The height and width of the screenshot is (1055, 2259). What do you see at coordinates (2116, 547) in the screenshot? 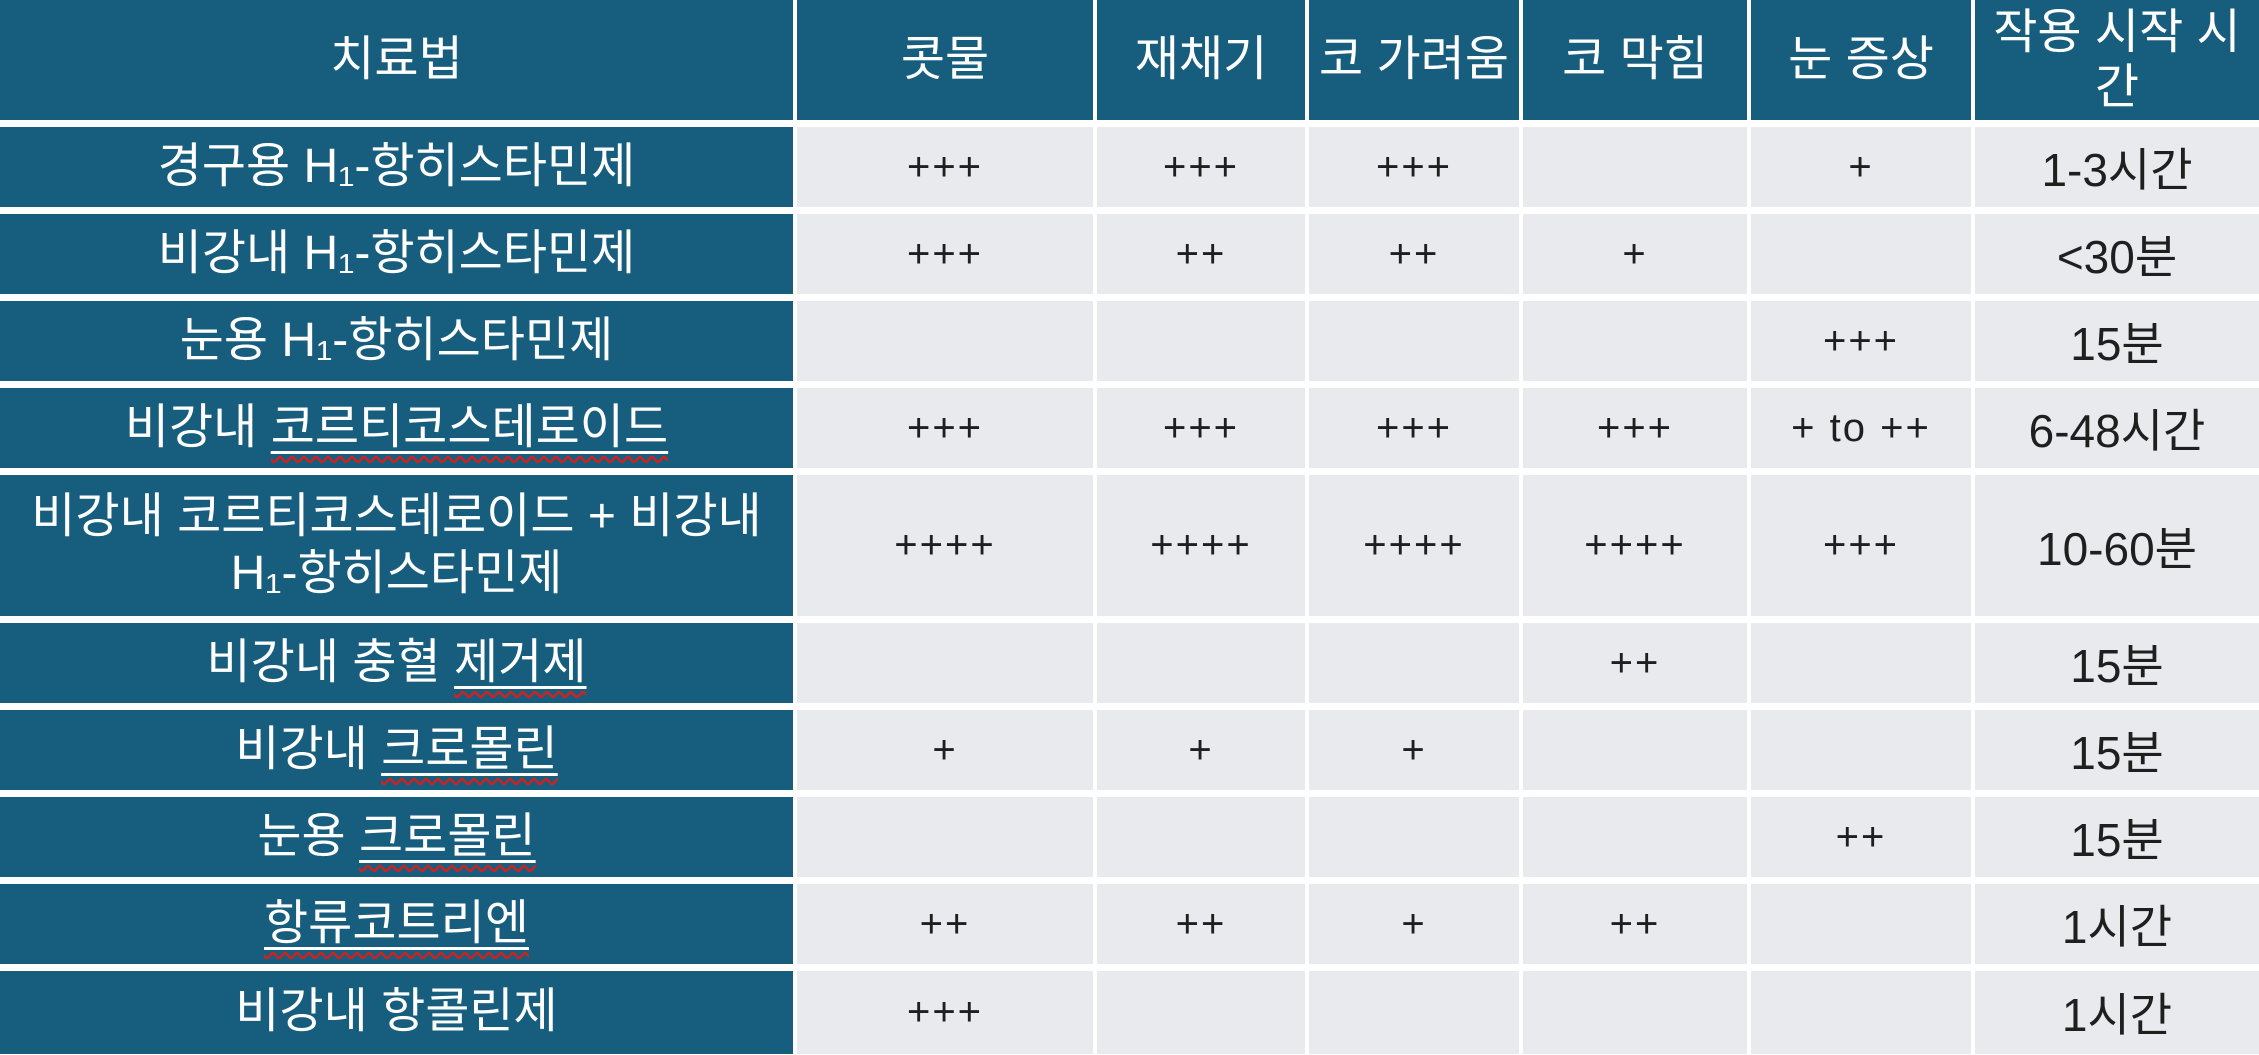
I see `onset-time-cell: 10-60분` at bounding box center [2116, 547].